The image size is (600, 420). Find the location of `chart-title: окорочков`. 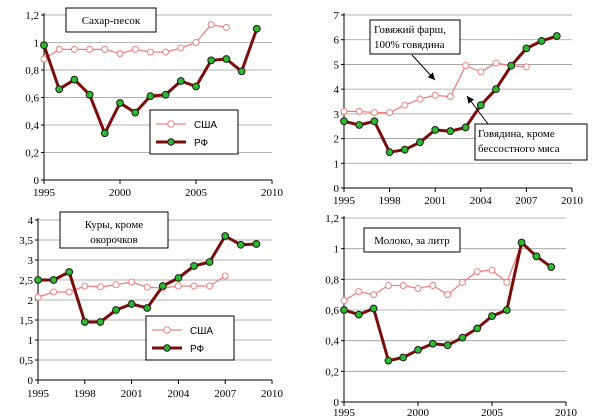

chart-title: окорочков is located at coordinates (114, 240).